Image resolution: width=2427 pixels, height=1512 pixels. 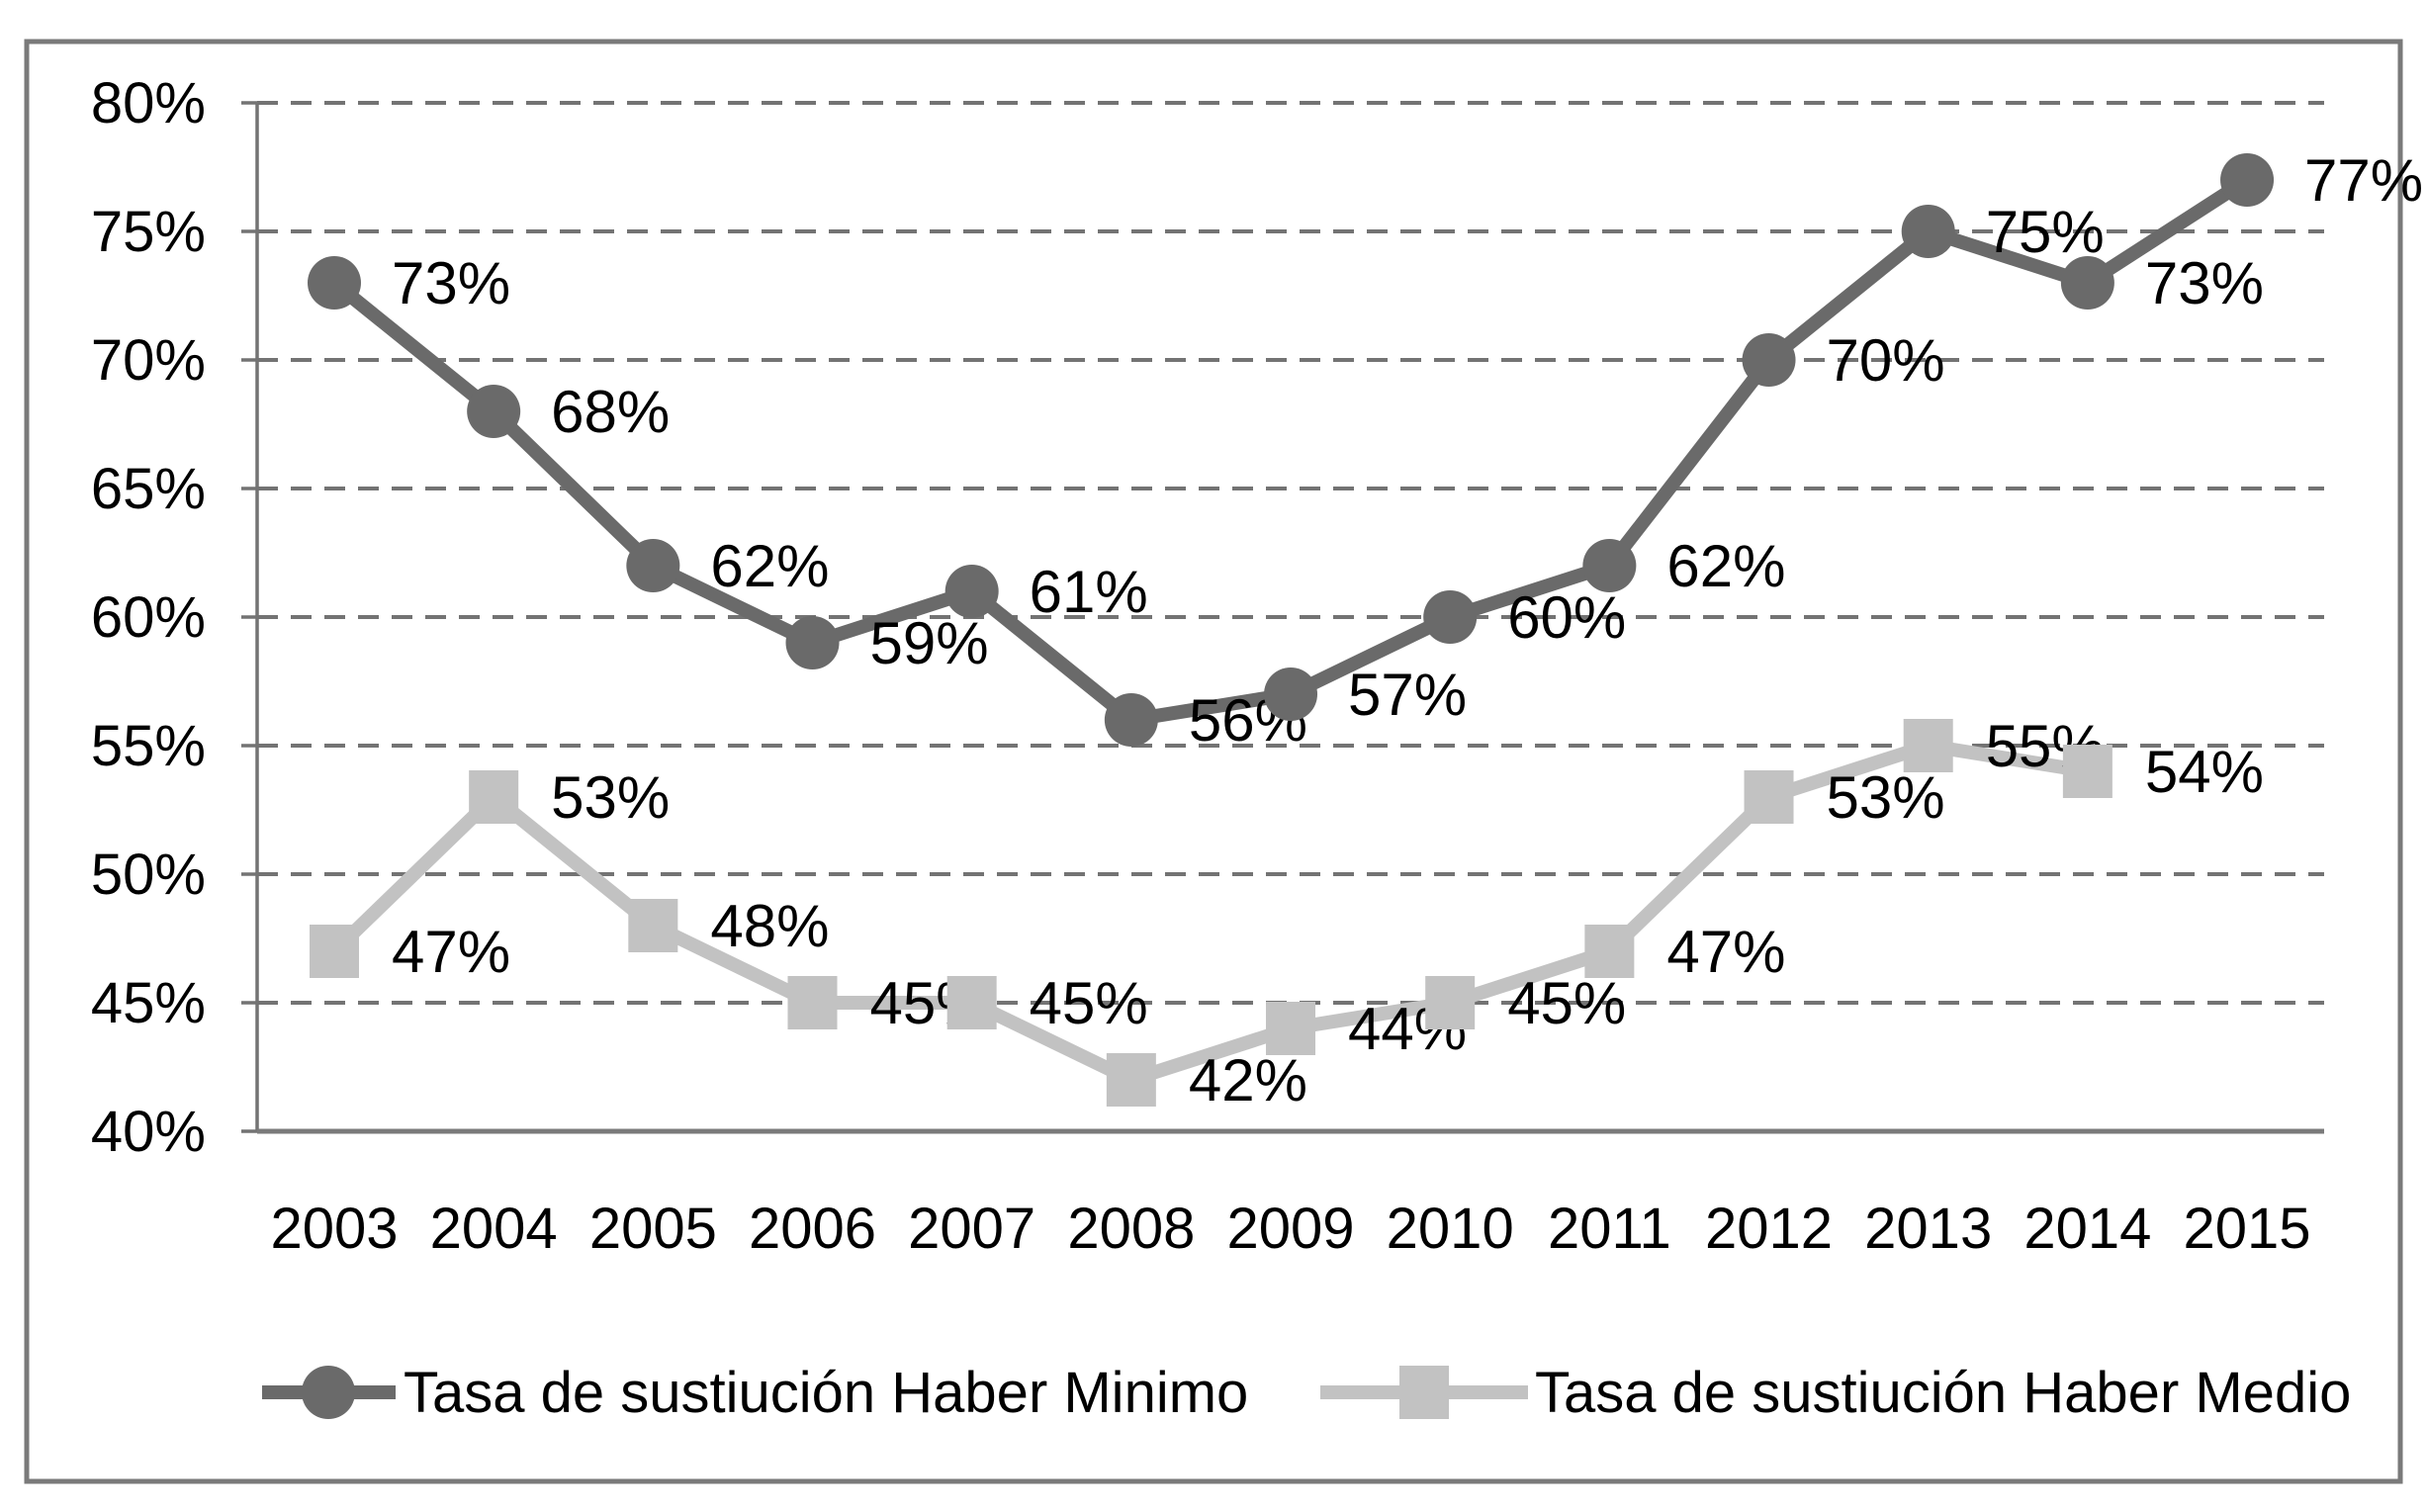 I want to click on x-axis-label: 2004, so click(x=494, y=1229).